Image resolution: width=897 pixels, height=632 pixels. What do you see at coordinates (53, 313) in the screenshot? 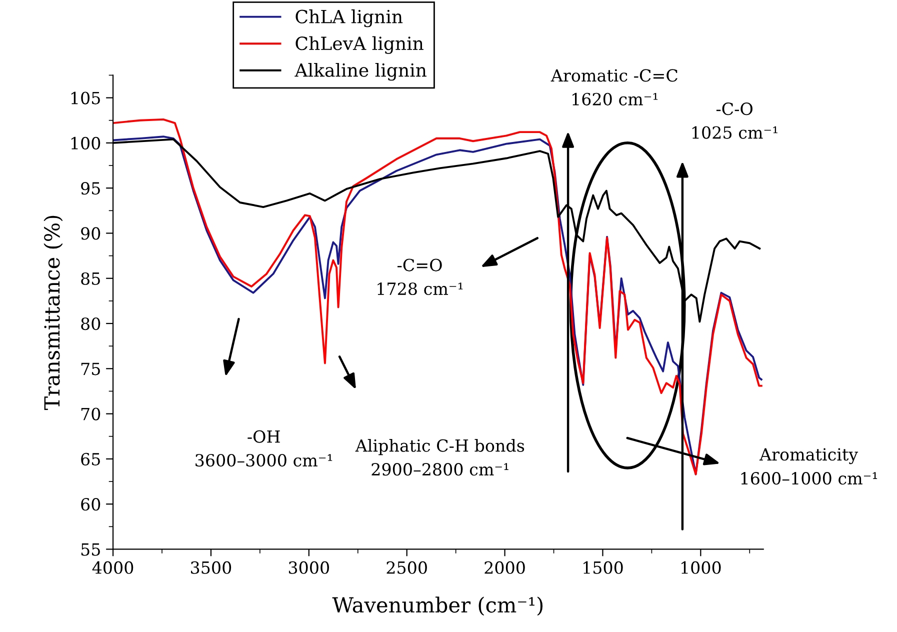
I see `y-axis-title: Transmittance (%)` at bounding box center [53, 313].